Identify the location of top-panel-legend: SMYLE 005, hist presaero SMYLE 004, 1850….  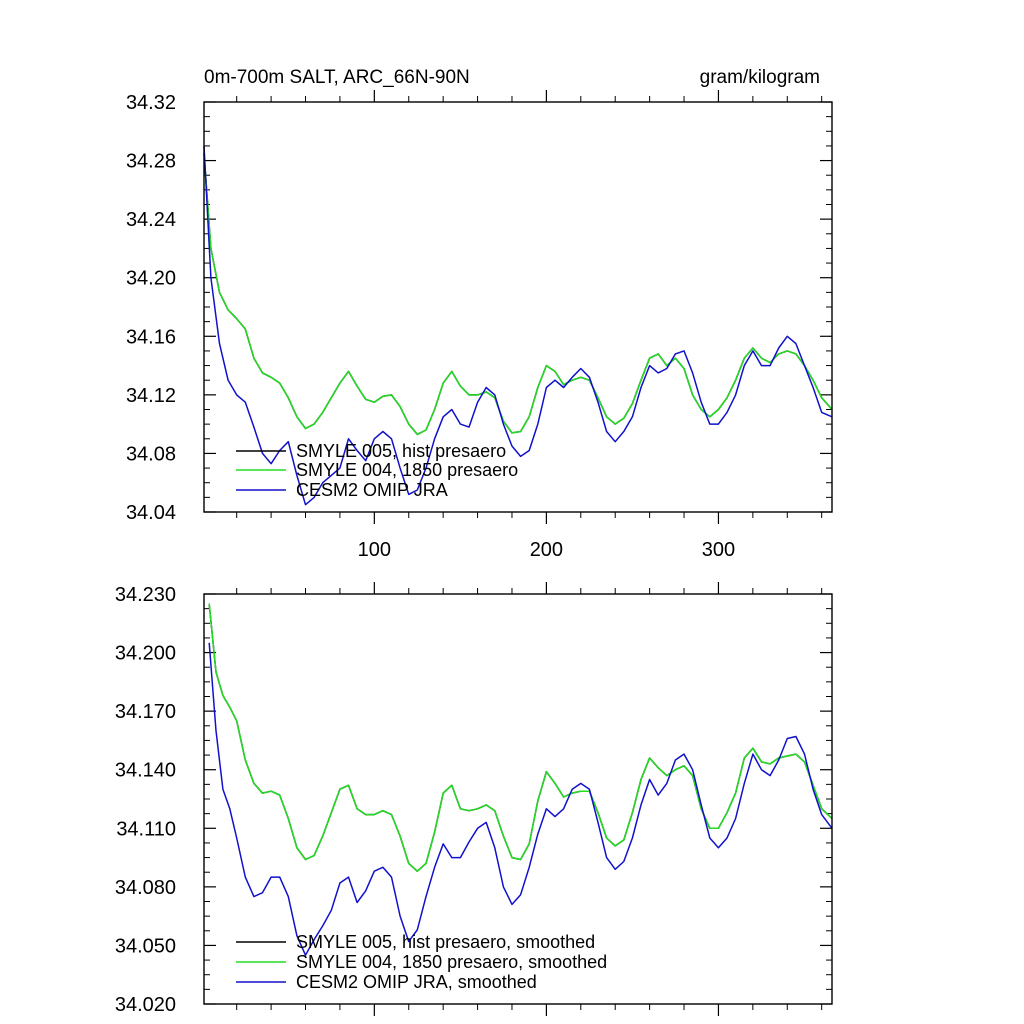
(377, 470).